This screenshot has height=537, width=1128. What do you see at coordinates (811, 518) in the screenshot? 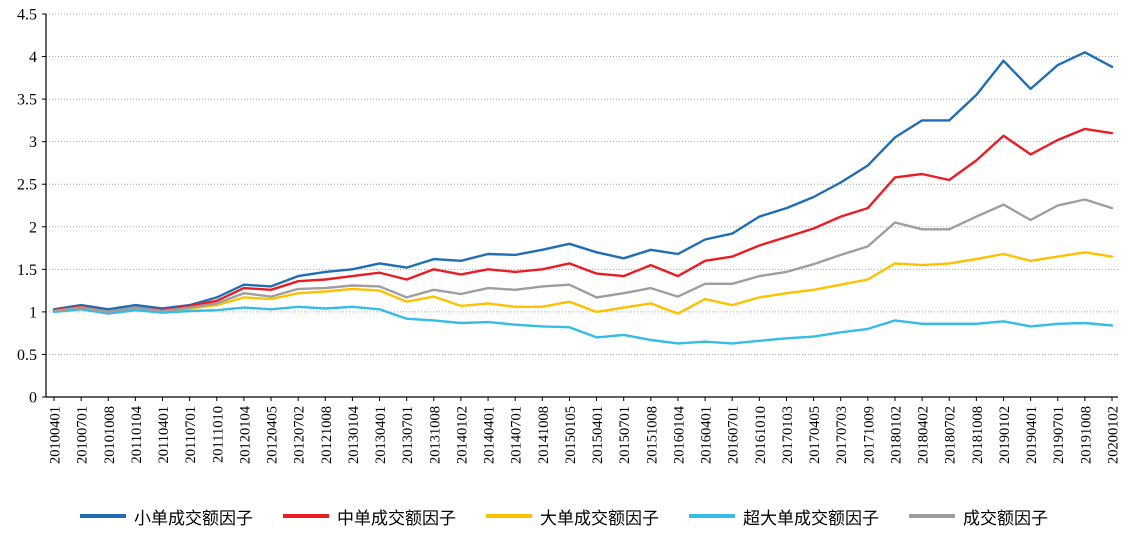
I see `legend-label: 超大单成交额因子` at bounding box center [811, 518].